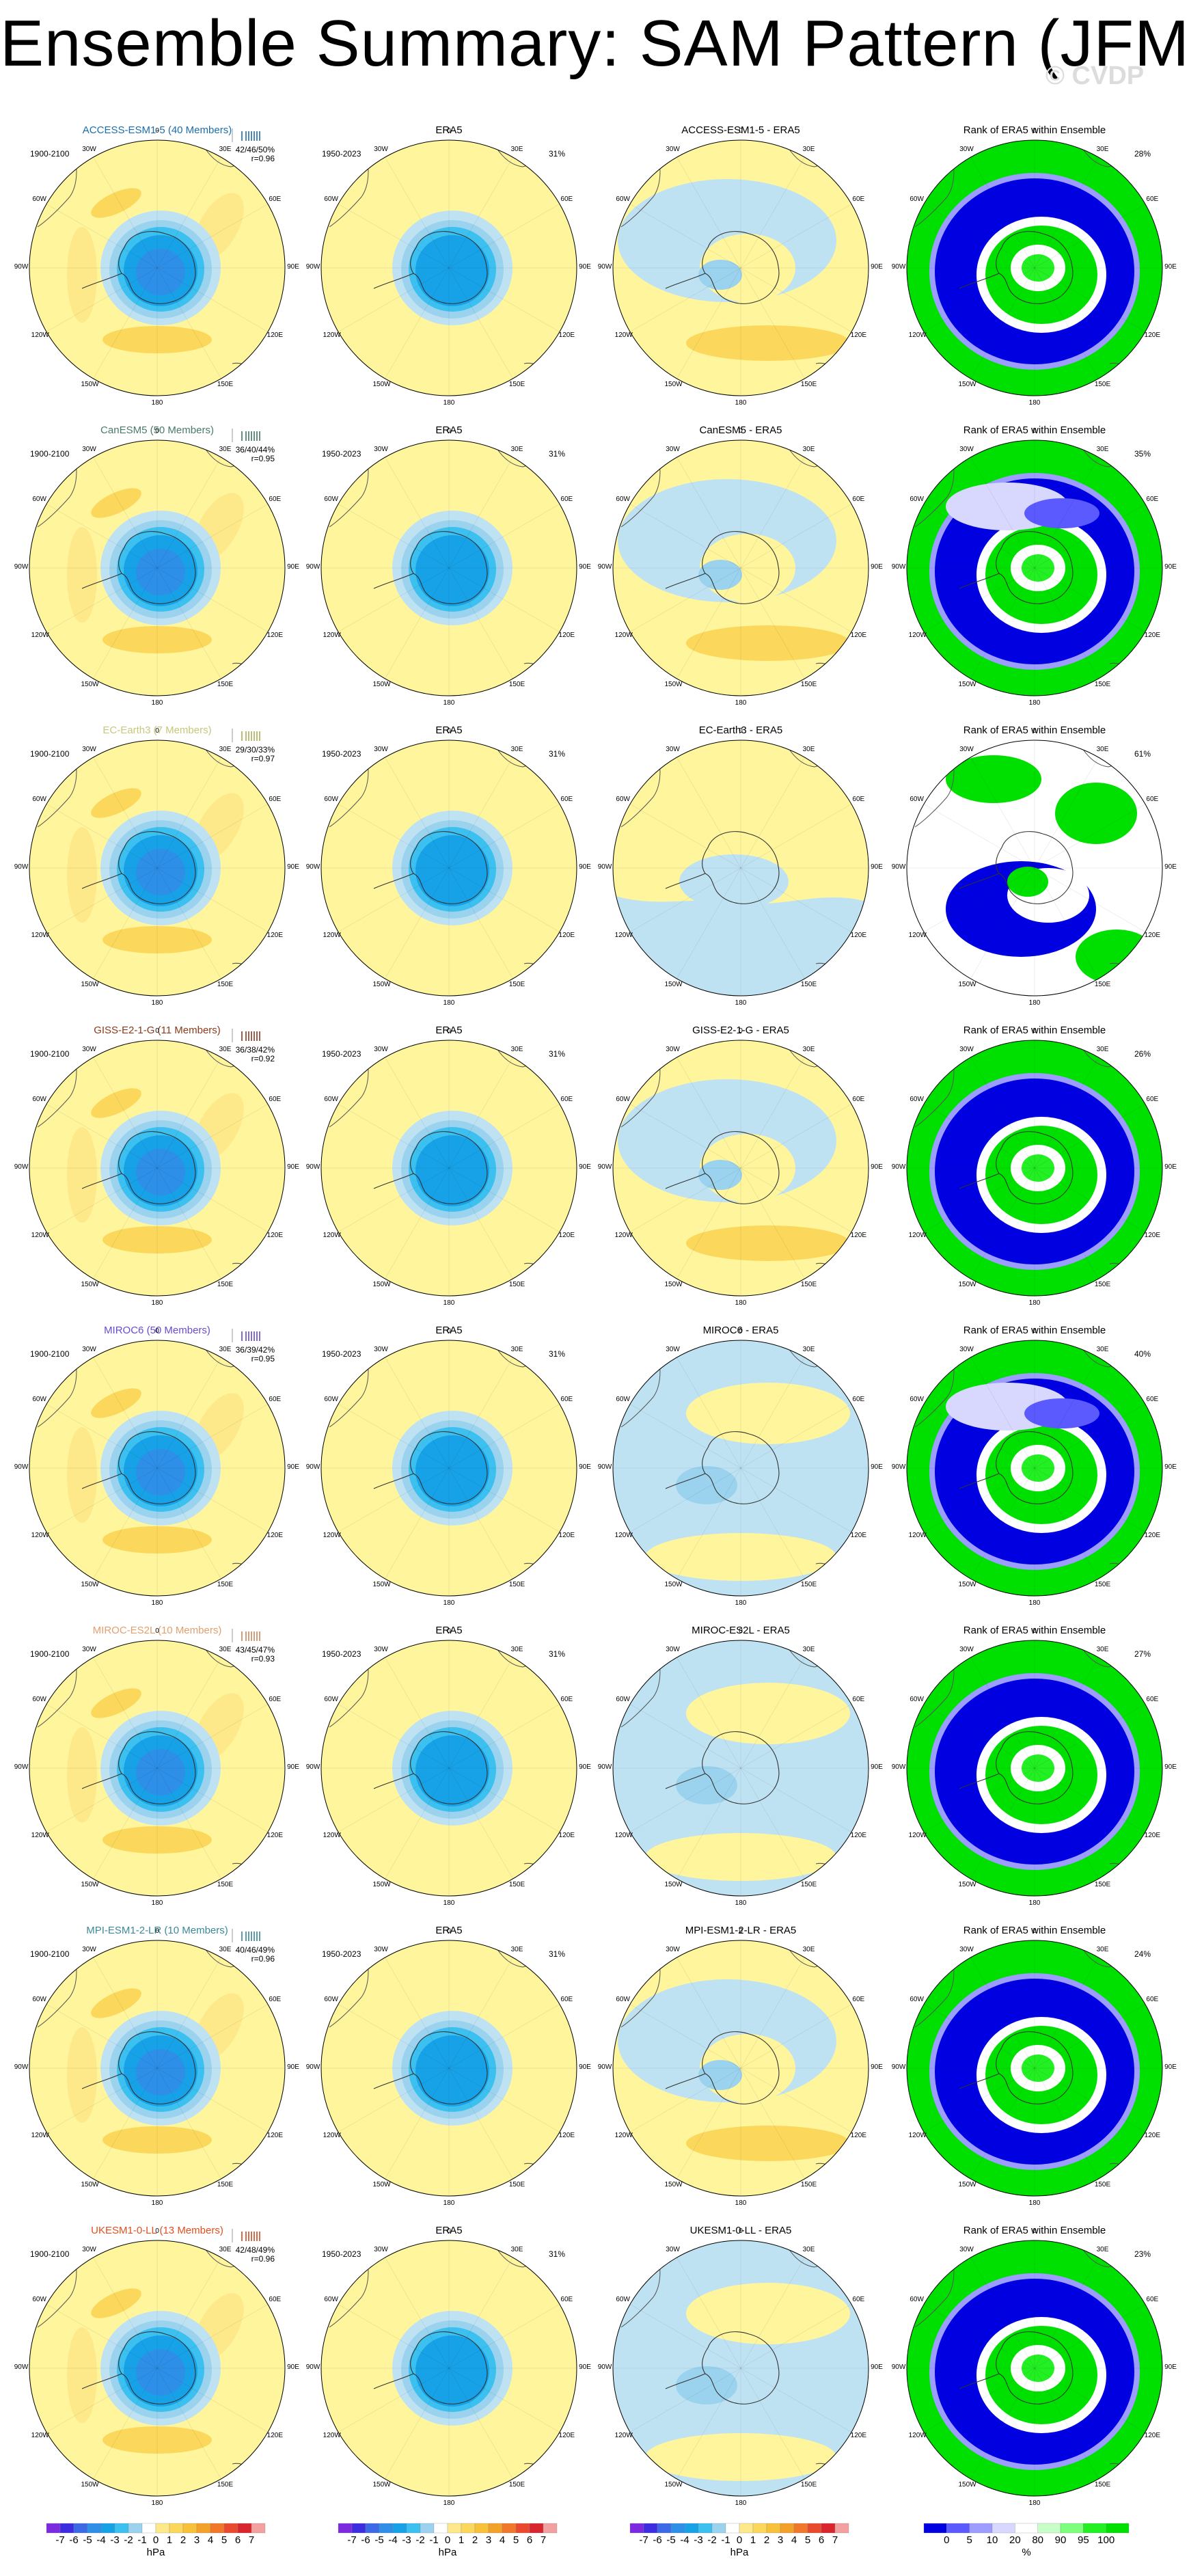 The image size is (1189, 2576). What do you see at coordinates (1034, 430) in the screenshot?
I see `rank-panel-title: Rank of ERA5 within Ensemble` at bounding box center [1034, 430].